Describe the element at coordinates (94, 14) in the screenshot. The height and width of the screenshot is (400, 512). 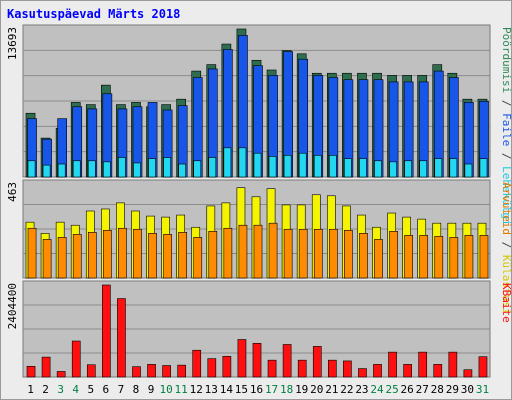
I see `chart-title: Kasutuspäevad Märts 2018` at that location.